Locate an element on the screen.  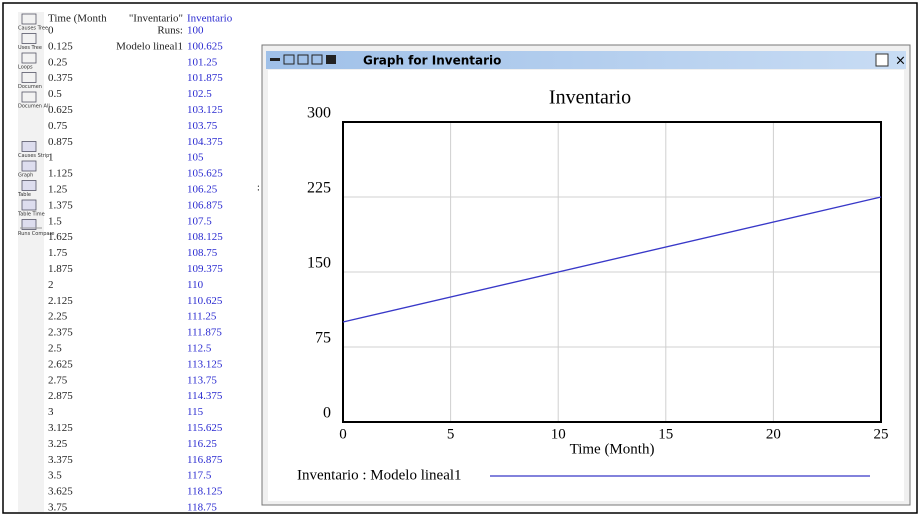
table-cell: 0.375 is located at coordinates (60, 78).